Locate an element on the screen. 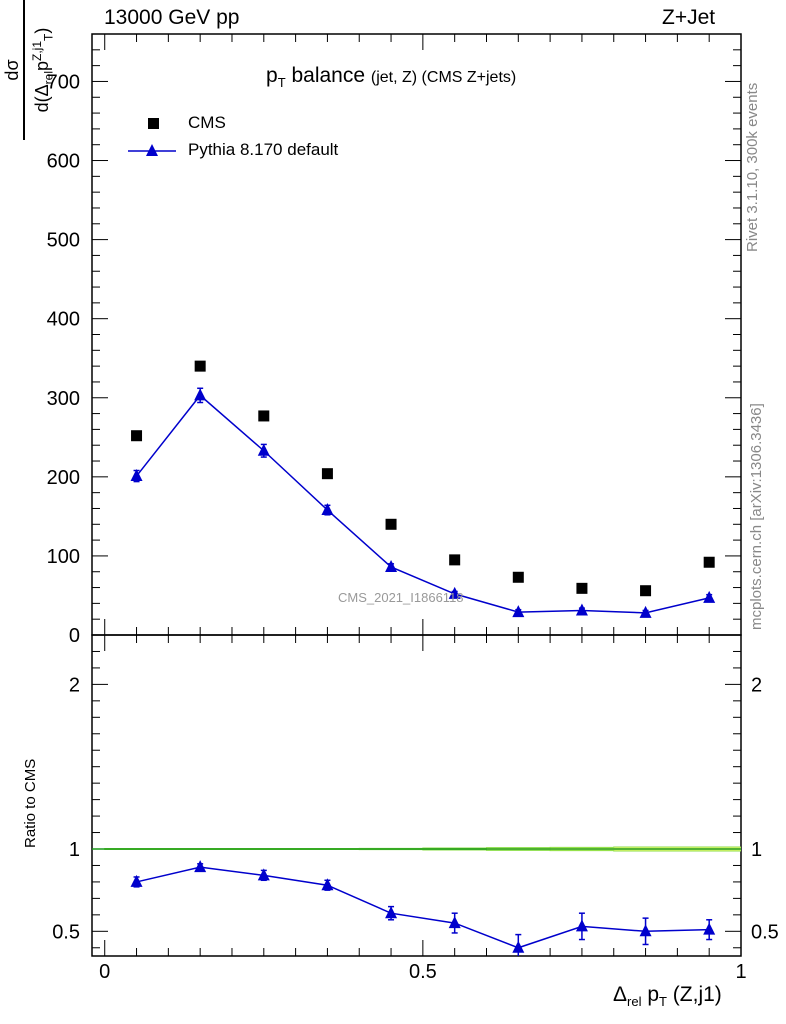 The image size is (786, 1024). y-axis-den-p: p is located at coordinates (42, 65).